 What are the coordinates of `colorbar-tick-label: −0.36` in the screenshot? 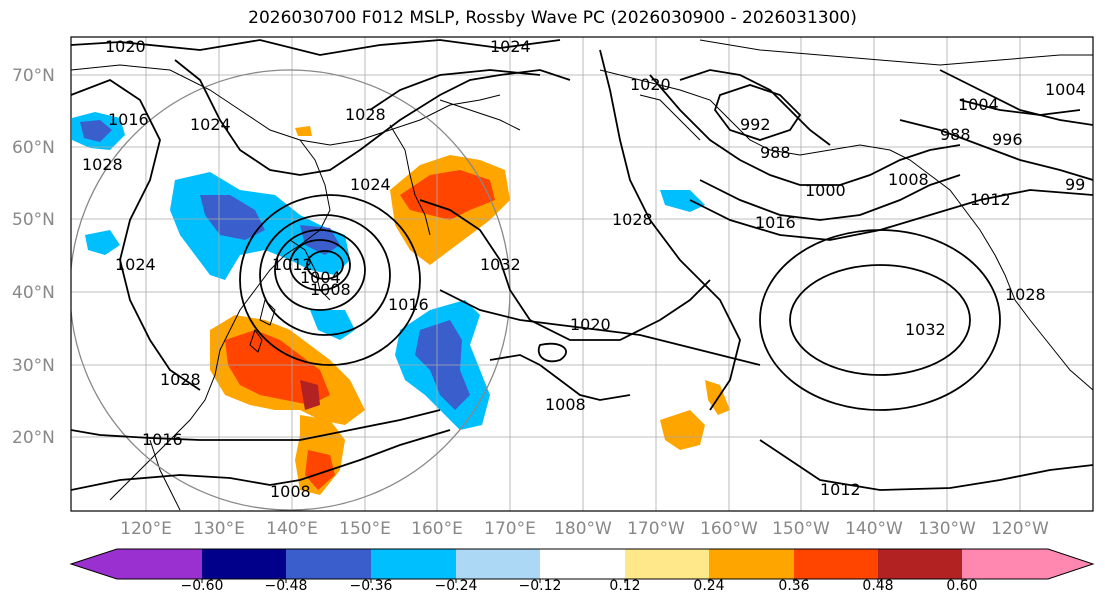 It's located at (371, 586).